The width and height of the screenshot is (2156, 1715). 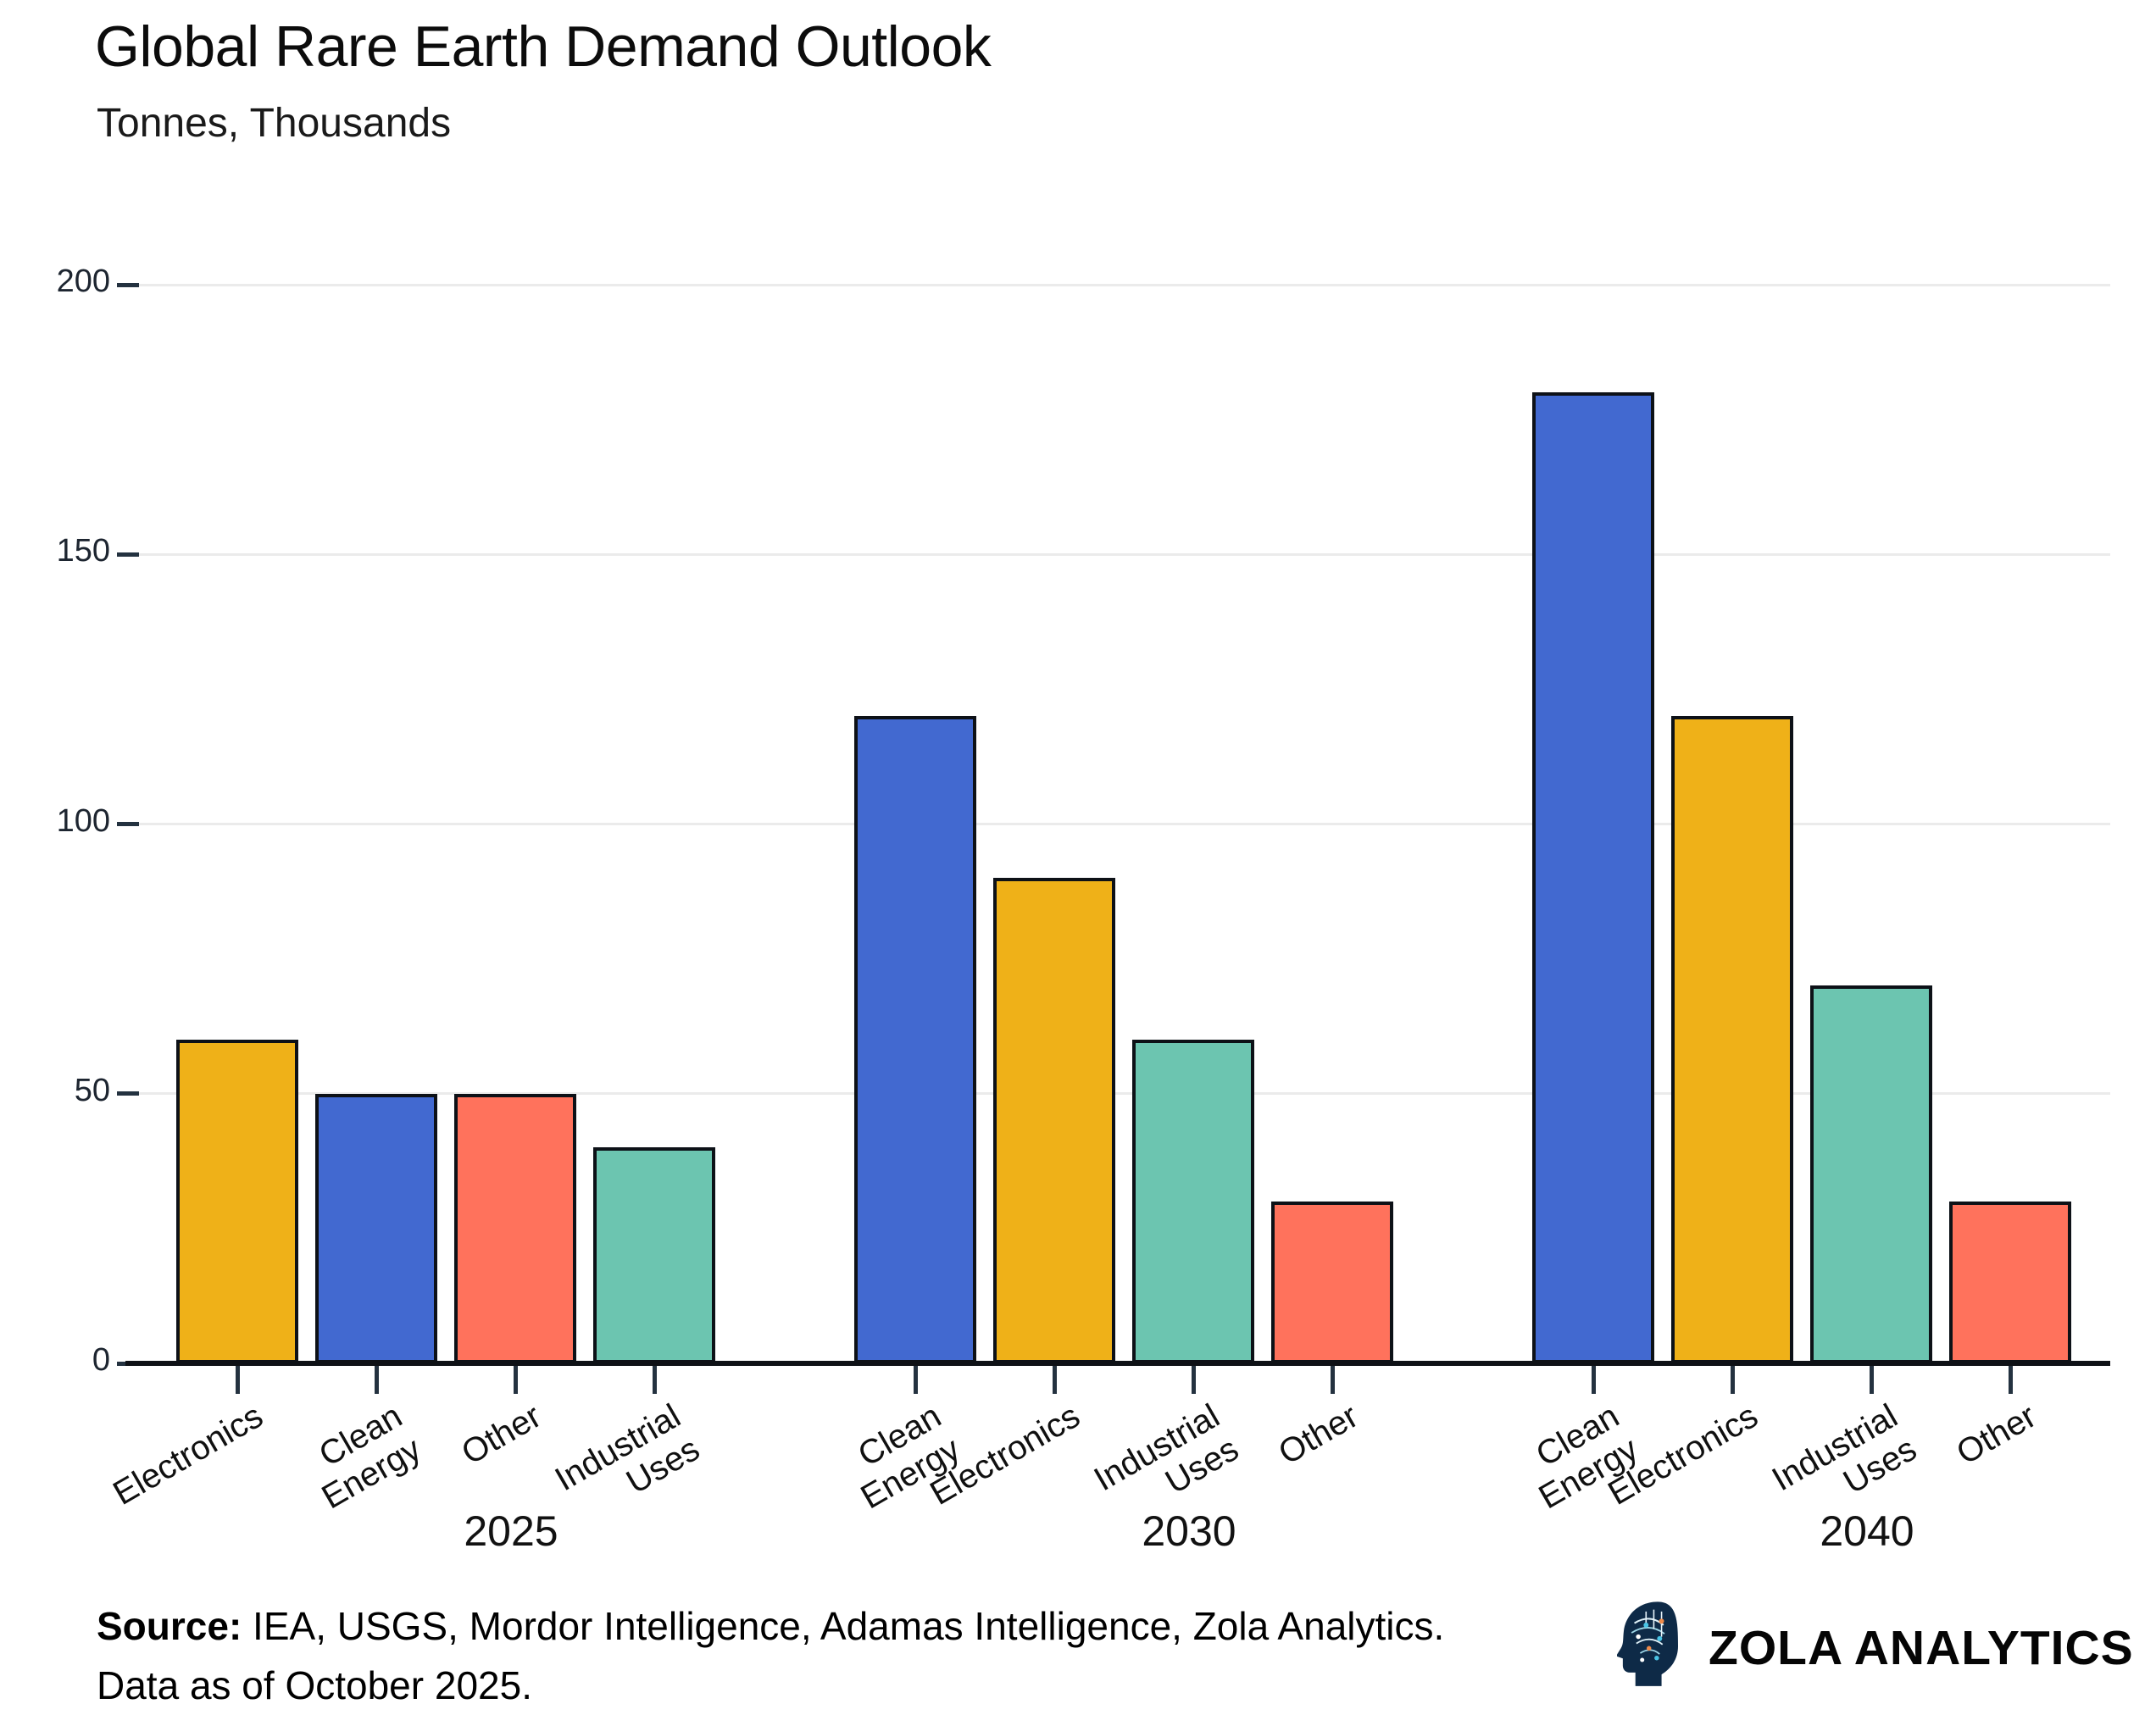 I want to click on y-axis-tick-label: 0, so click(x=101, y=1360).